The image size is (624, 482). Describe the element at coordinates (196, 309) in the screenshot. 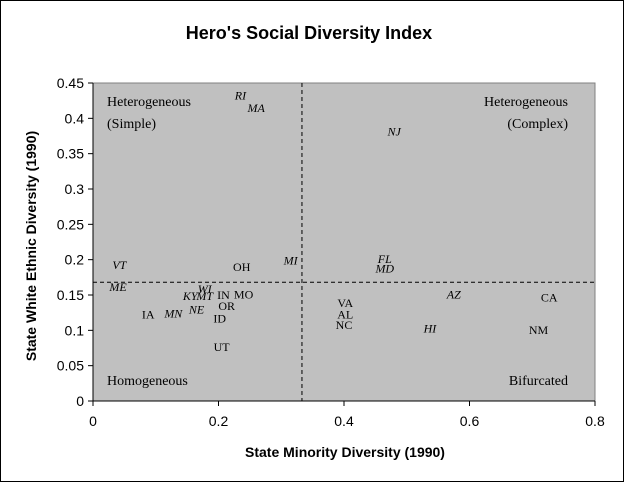

I see `point-ne: NE` at that location.